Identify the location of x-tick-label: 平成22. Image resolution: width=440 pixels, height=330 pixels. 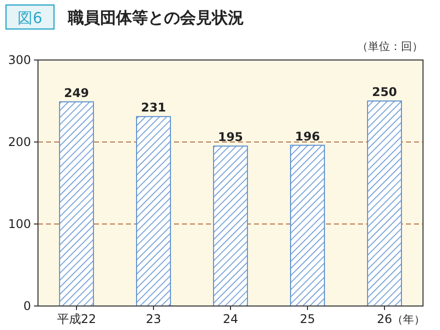
(76, 319).